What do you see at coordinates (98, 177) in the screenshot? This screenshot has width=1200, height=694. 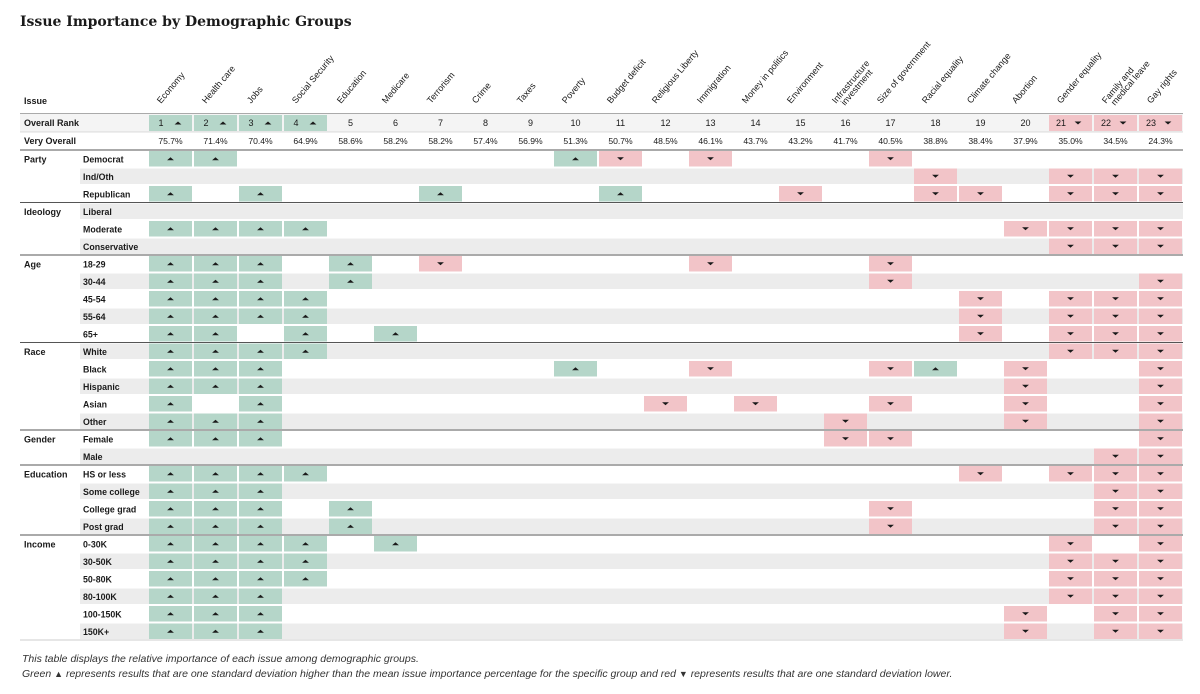 I see `row-label-ind-oth: Ind/Oth` at bounding box center [98, 177].